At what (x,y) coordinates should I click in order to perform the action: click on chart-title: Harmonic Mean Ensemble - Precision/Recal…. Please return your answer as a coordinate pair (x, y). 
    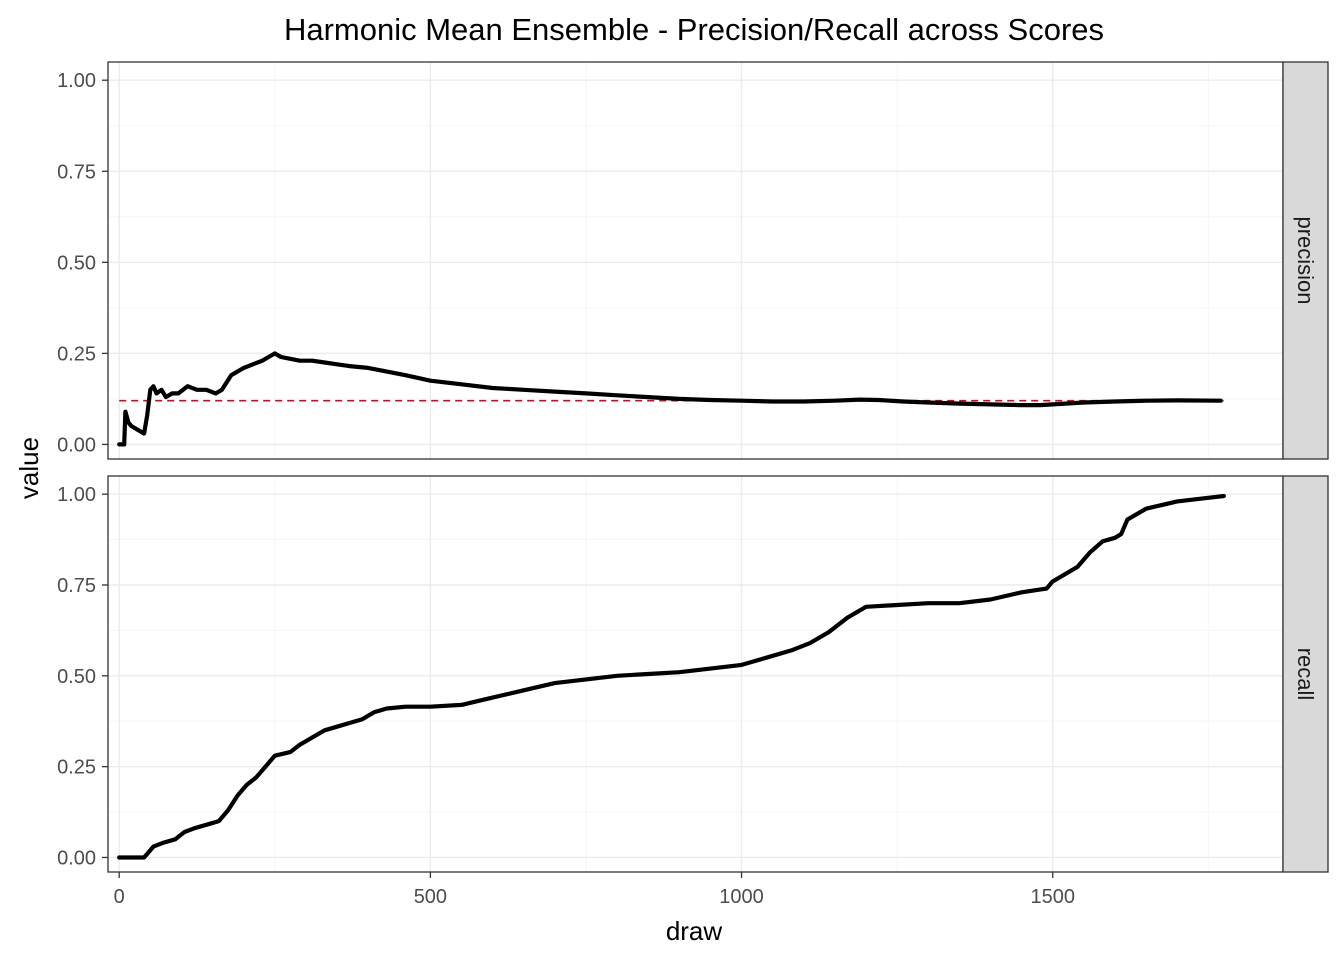
    Looking at the image, I should click on (694, 29).